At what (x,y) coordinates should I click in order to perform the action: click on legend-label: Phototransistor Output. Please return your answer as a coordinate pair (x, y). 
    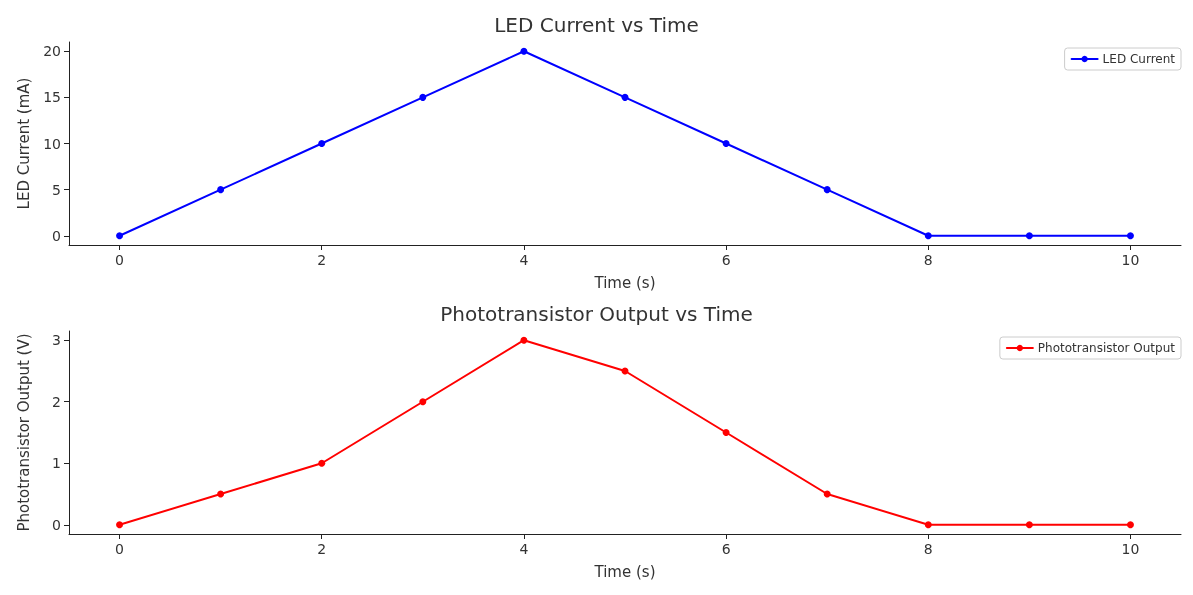
    Looking at the image, I should click on (1106, 348).